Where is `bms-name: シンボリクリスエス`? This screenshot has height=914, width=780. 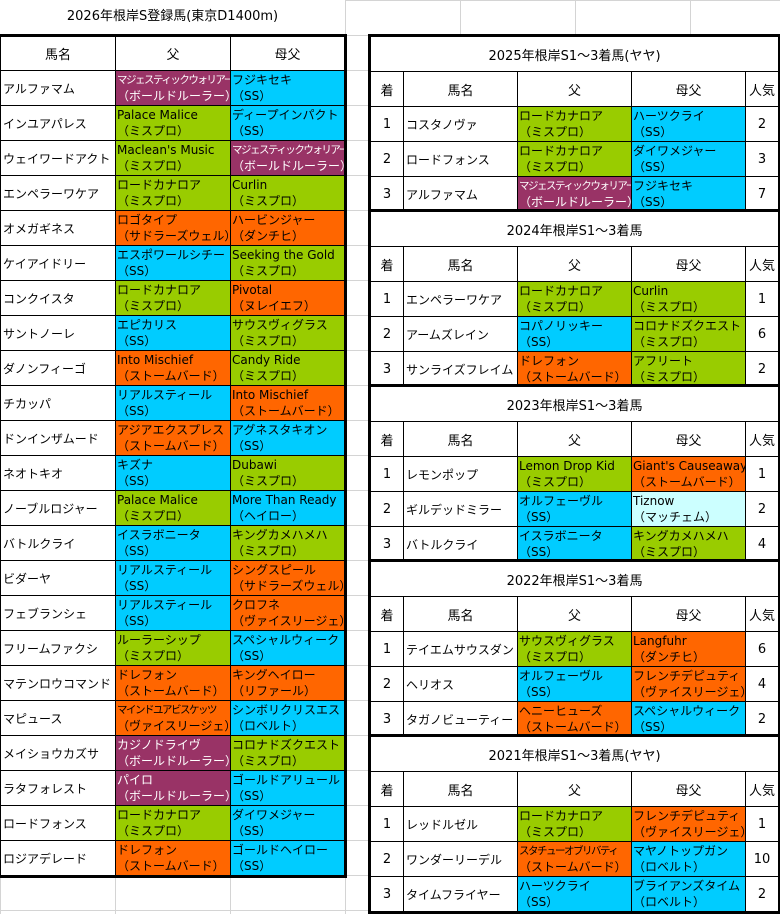 bms-name: シンボリクリスエス is located at coordinates (286, 710).